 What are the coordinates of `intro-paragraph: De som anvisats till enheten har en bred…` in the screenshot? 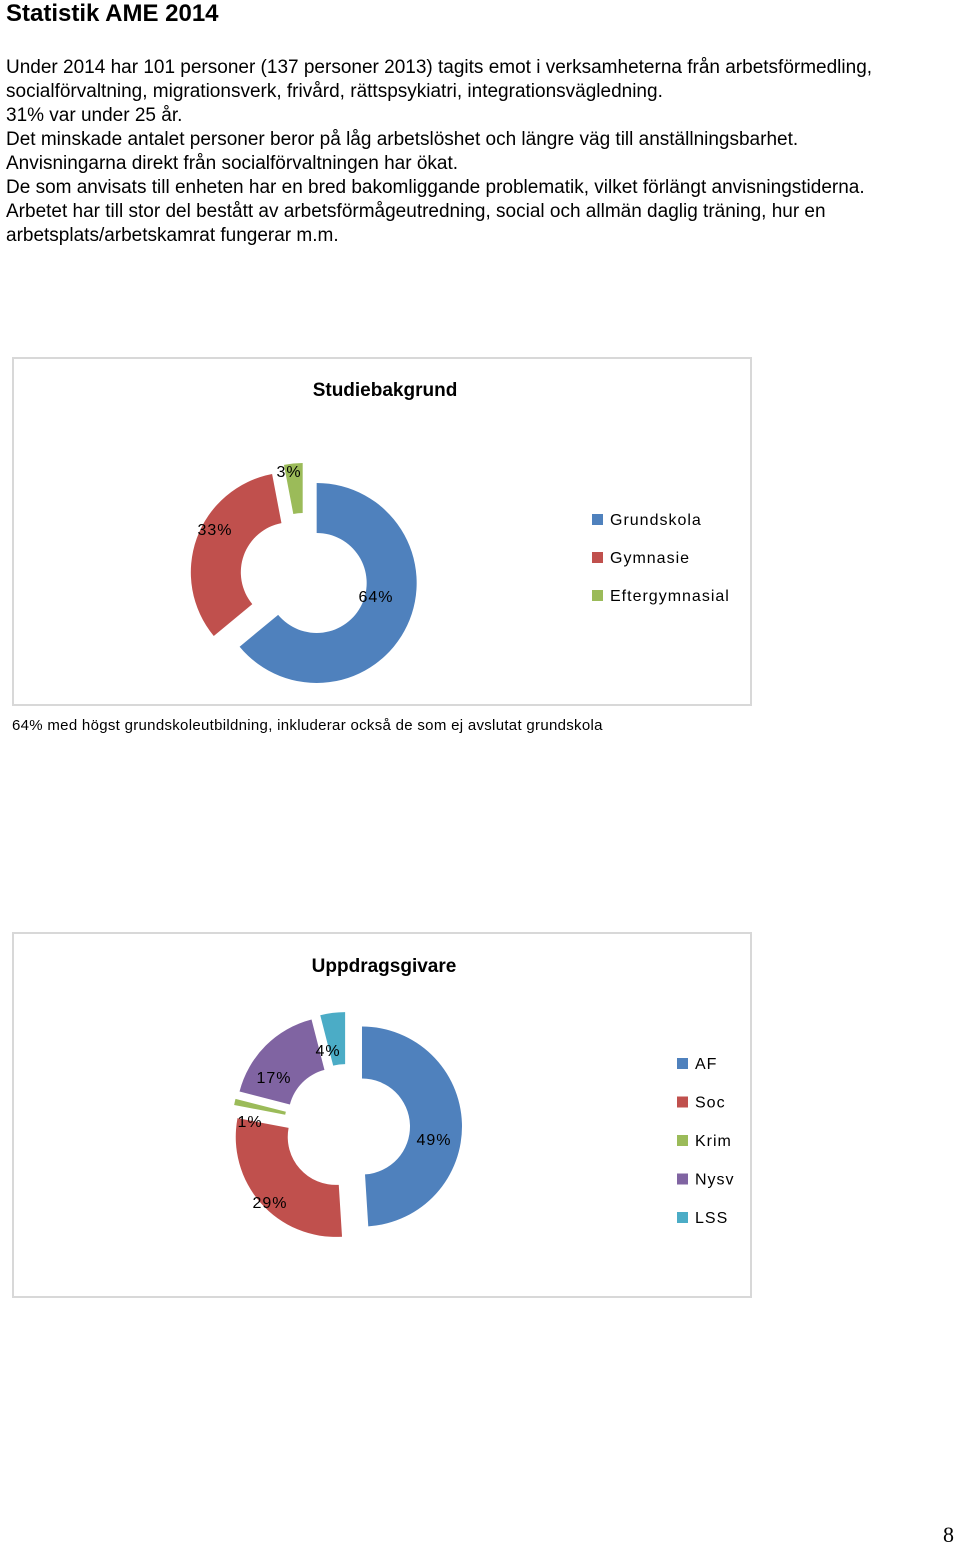 It's located at (435, 187).